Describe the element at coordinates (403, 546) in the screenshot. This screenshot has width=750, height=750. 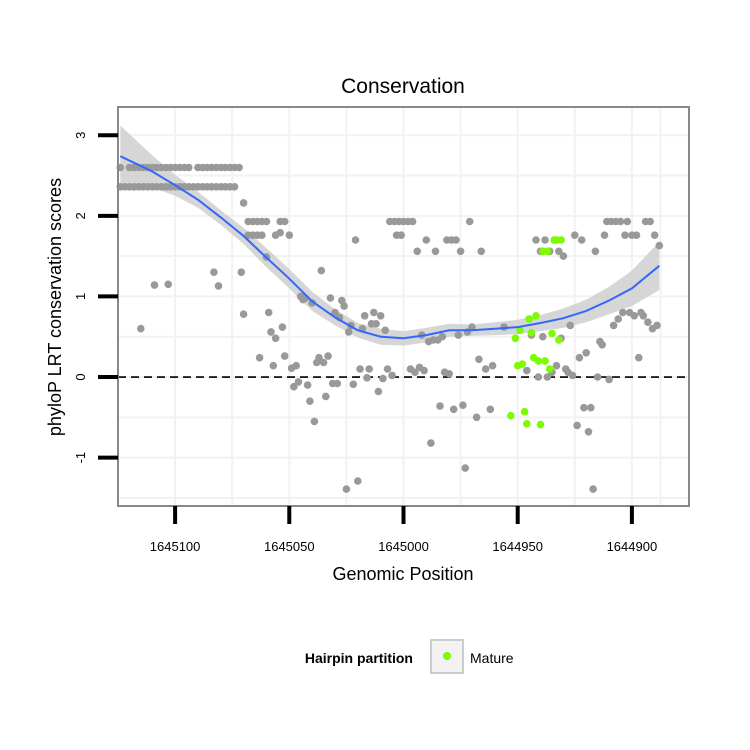
I see `x-tick-label: 1645000` at that location.